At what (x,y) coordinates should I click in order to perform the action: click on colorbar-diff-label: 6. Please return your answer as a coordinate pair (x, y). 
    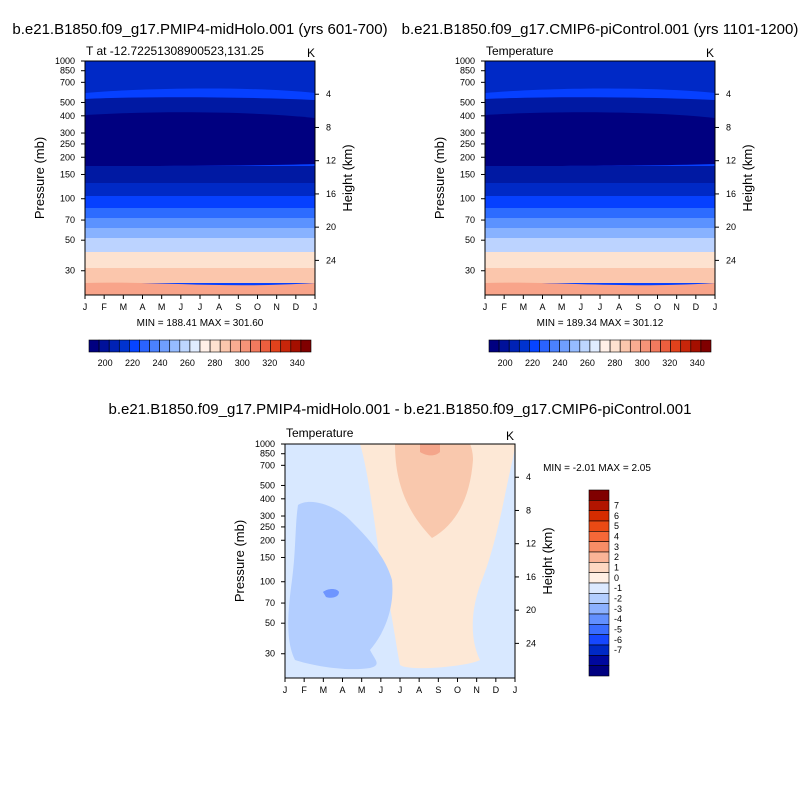
    Looking at the image, I should click on (616, 516).